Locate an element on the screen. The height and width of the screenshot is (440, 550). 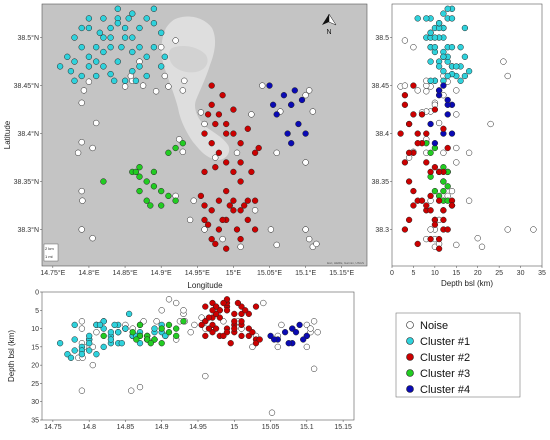
y-tick-label: 30 is located at coordinates (35, 402).